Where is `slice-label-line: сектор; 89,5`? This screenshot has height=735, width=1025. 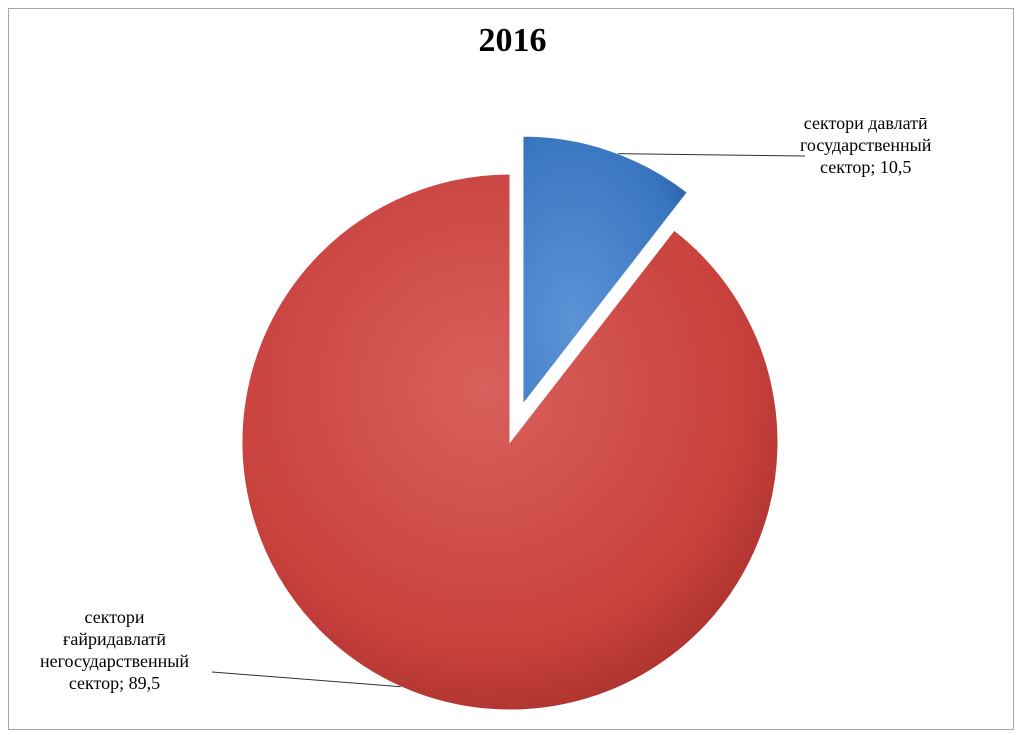 slice-label-line: сектор; 89,5 is located at coordinates (114, 683).